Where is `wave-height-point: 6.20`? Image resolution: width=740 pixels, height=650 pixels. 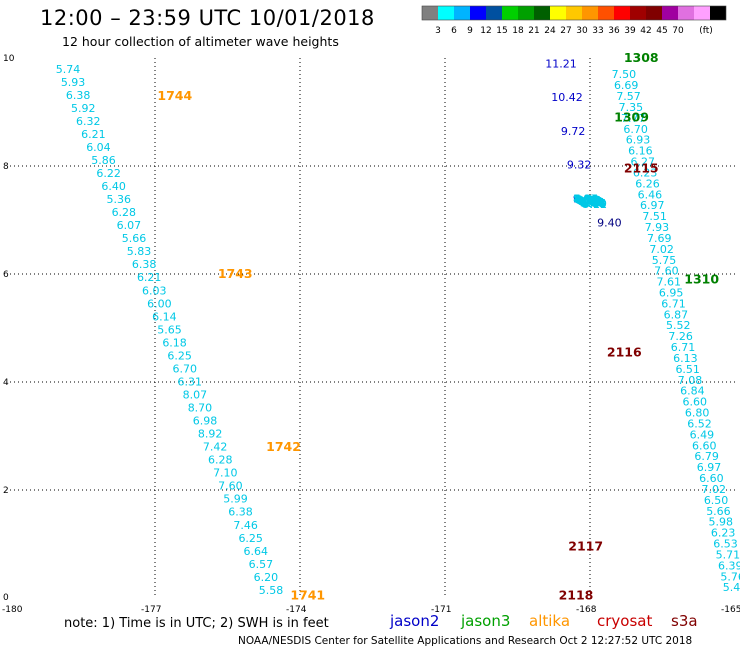
wave-height-point: 6.20 is located at coordinates (266, 577).